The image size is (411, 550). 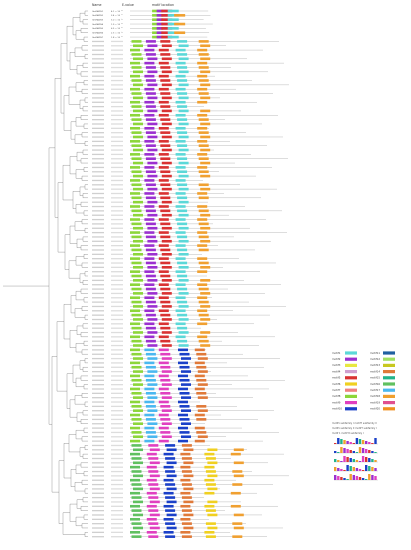 What do you see at coordinates (344, 402) in the screenshot?
I see `legend-item: motif9` at bounding box center [344, 402].